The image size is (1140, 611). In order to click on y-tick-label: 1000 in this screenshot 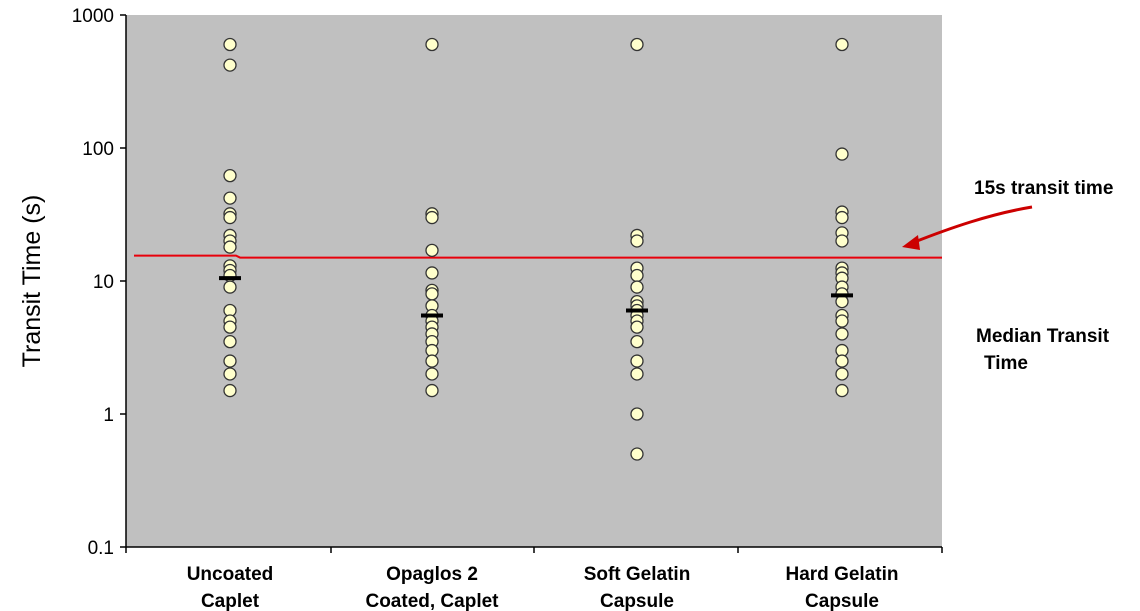, I will do `click(93, 16)`.